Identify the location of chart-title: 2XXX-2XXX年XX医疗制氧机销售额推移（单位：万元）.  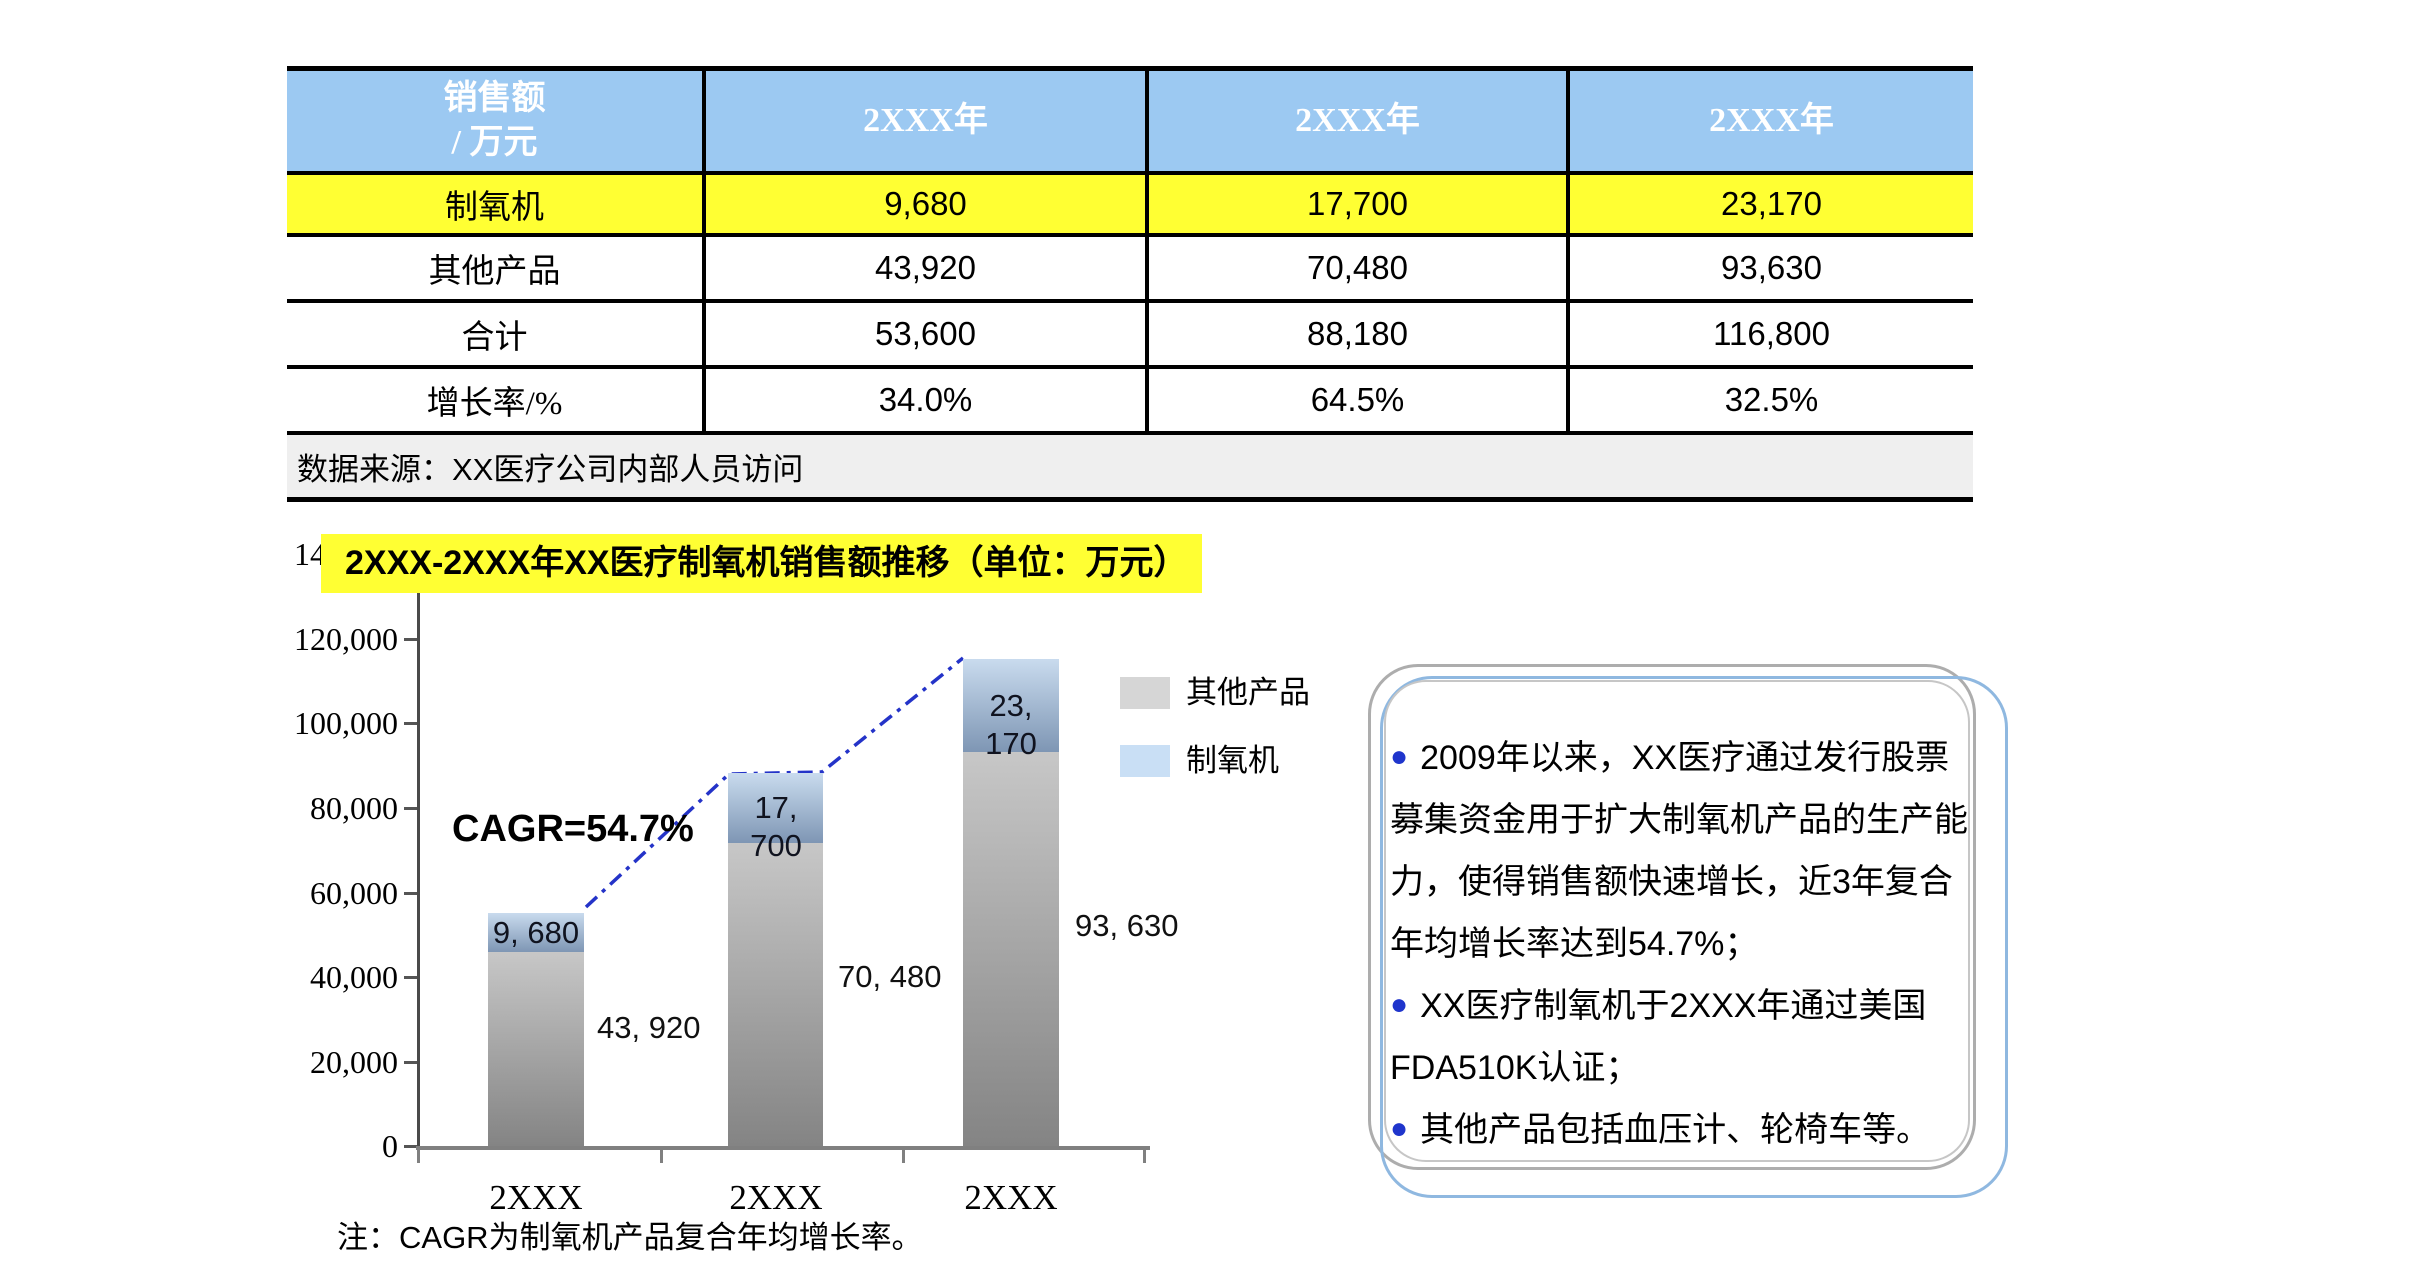
(761, 563).